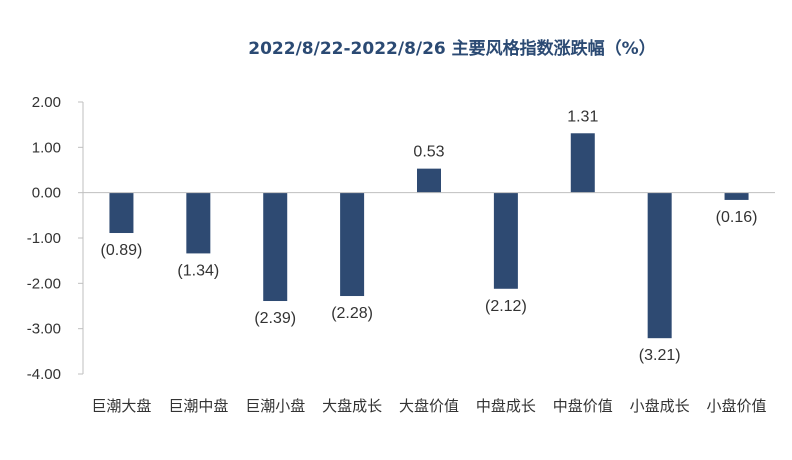 This screenshot has width=792, height=460. I want to click on chart-title: 2022/8/22-2022/8/26 主要风格指数涨跌幅（%）, so click(451, 48).